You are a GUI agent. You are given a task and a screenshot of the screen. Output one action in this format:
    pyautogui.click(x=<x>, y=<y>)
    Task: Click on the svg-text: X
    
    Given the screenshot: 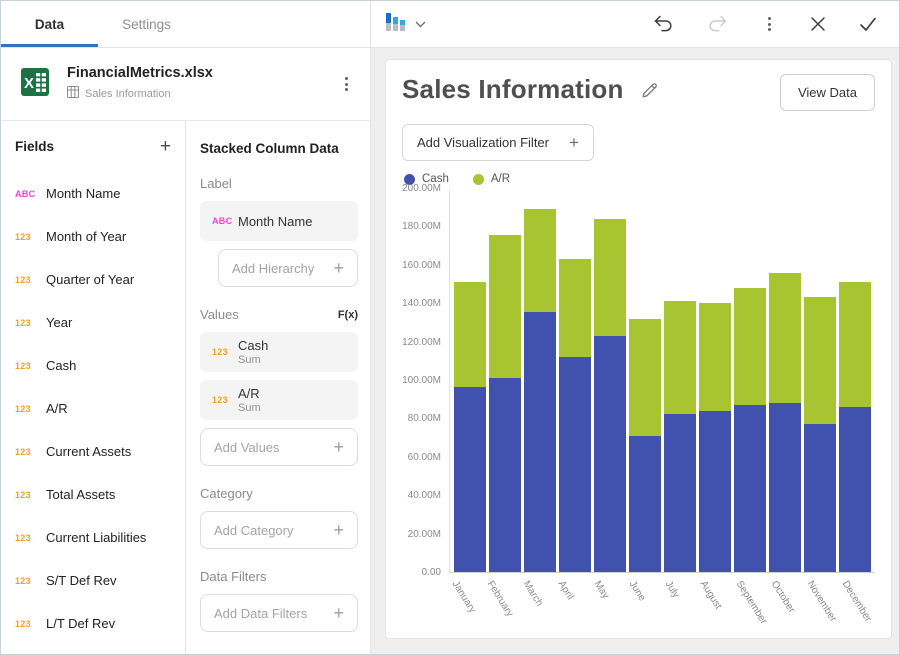 What is the action you would take?
    pyautogui.click(x=29, y=83)
    